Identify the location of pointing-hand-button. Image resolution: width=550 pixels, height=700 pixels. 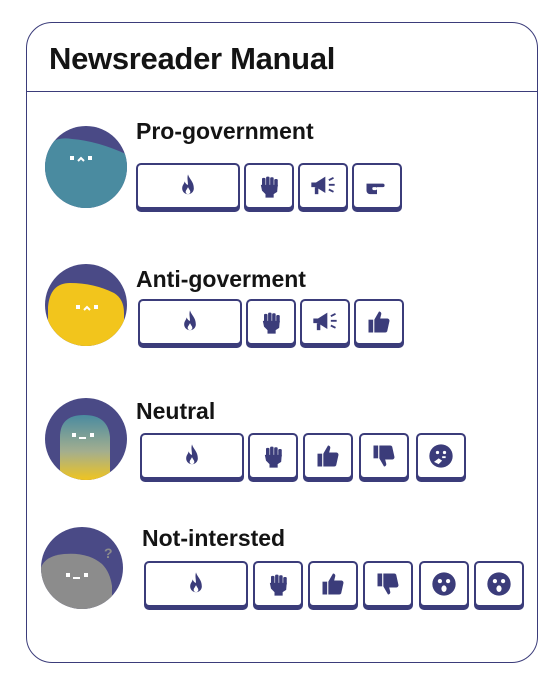
(377, 186).